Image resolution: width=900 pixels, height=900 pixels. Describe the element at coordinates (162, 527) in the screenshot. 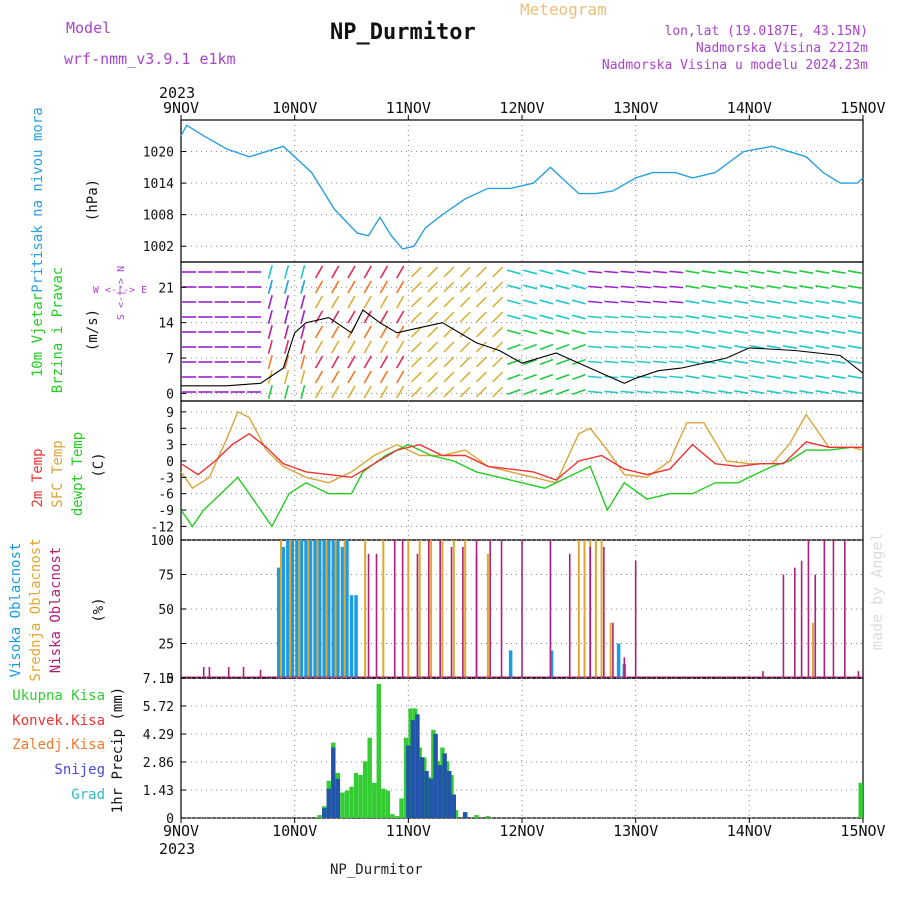

I see `y-tick-label: -12` at that location.